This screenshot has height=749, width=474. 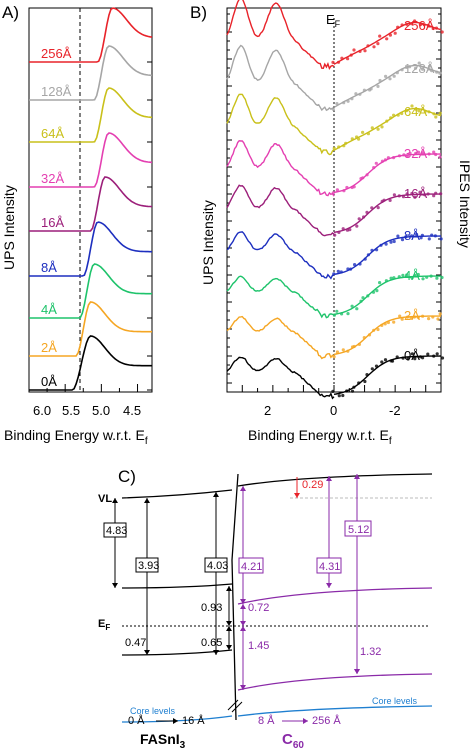 What do you see at coordinates (91, 35) in the screenshot?
I see `panel-a-trace-256Å` at bounding box center [91, 35].